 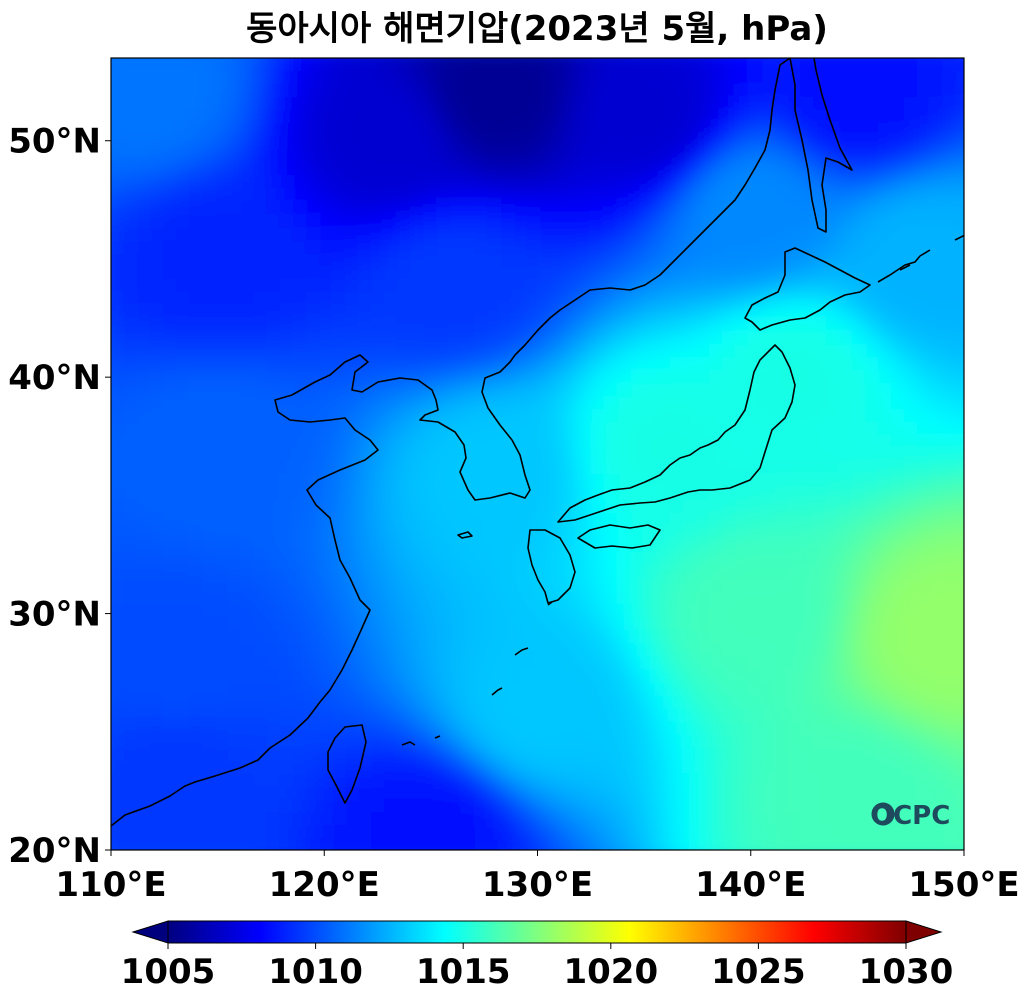 I want to click on ocpc-logo-text: OCPC, so click(x=910, y=816).